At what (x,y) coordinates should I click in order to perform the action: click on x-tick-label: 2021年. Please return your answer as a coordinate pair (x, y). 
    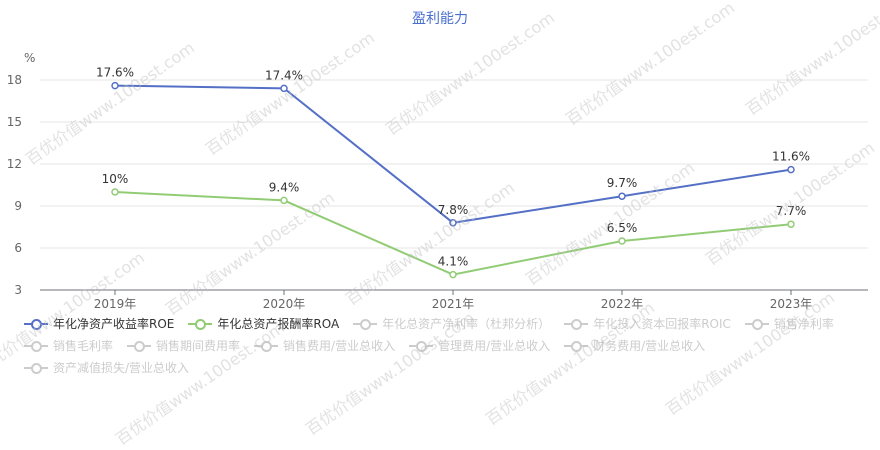
    Looking at the image, I should click on (453, 304).